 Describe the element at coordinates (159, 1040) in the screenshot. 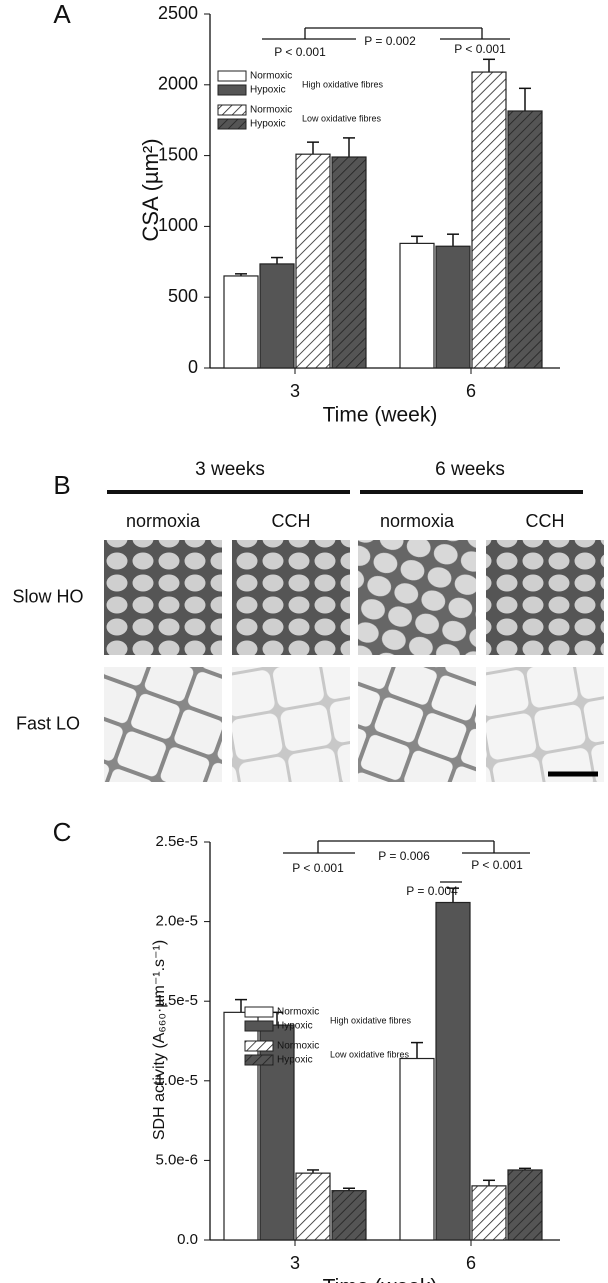

I see `y-axis-label: SDH activity (A₆₆₀·µm⁻¹.s⁻¹)` at that location.